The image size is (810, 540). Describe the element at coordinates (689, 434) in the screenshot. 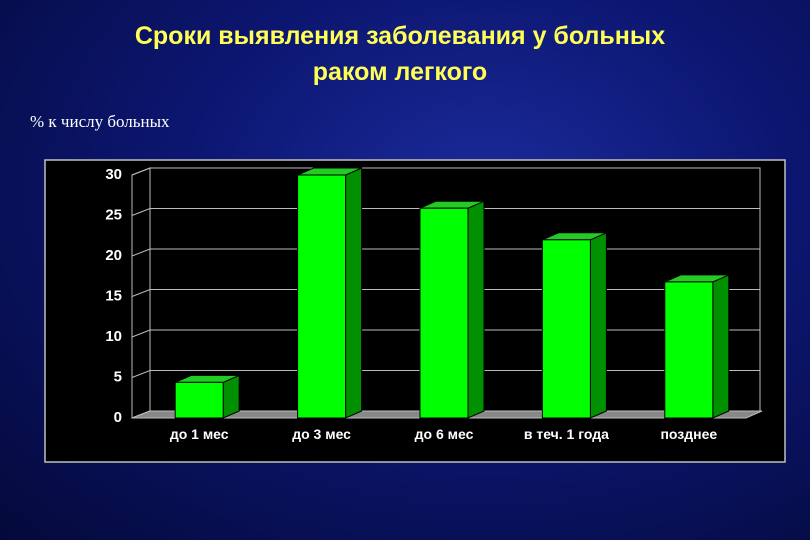

I see `x-tick-label: позднее` at that location.